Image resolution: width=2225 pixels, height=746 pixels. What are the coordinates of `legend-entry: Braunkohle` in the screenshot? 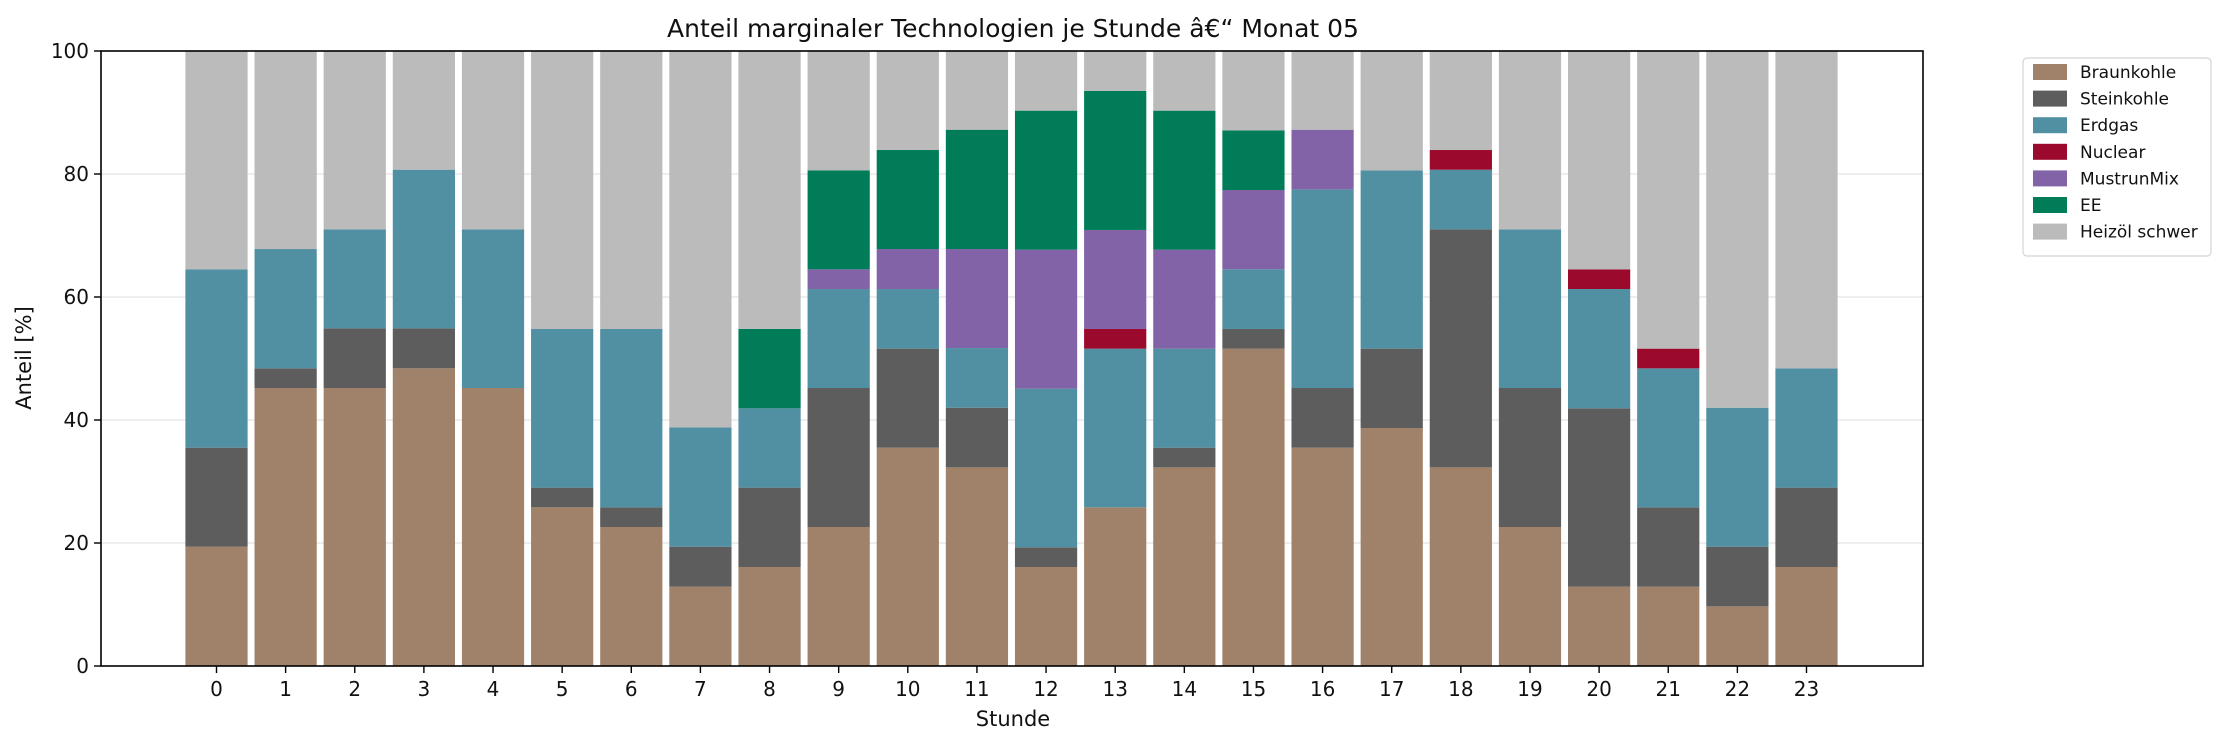 It's located at (2128, 73).